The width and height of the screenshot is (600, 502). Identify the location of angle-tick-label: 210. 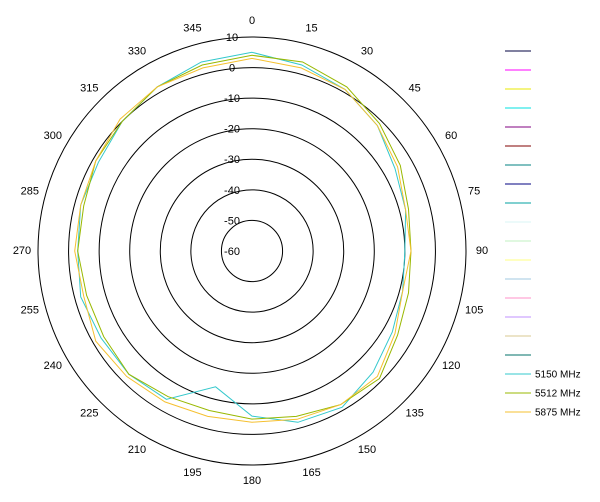
(137, 450).